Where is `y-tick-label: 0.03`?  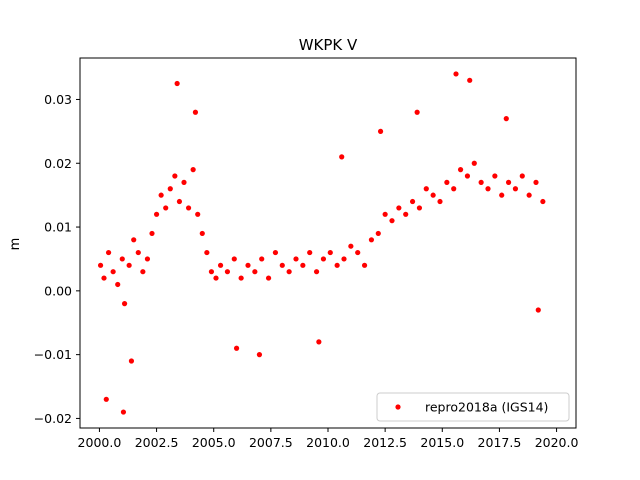
y-tick-label: 0.03 is located at coordinates (58, 99).